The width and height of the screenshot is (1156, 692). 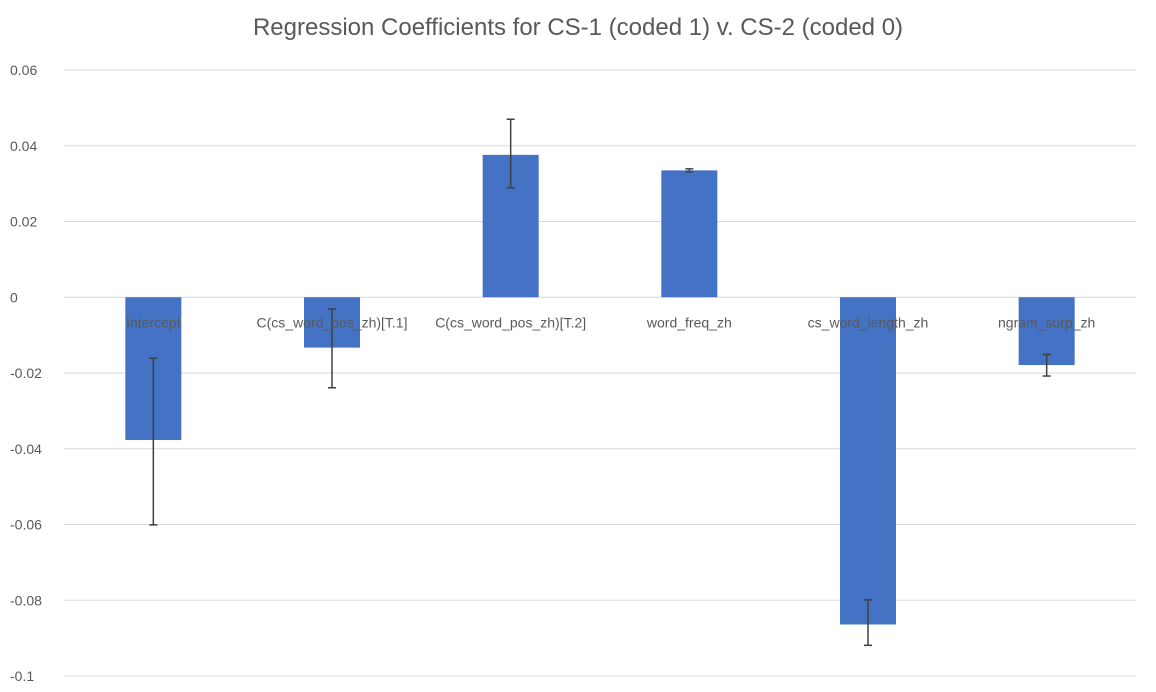 I want to click on x-category-label: ngram_surp_zh, so click(x=1046, y=322).